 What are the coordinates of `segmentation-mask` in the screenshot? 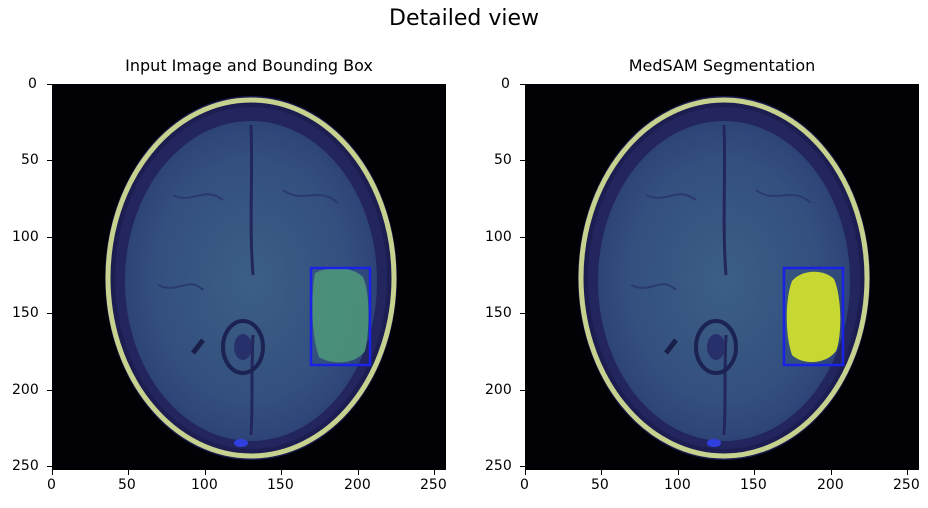 It's located at (813, 317).